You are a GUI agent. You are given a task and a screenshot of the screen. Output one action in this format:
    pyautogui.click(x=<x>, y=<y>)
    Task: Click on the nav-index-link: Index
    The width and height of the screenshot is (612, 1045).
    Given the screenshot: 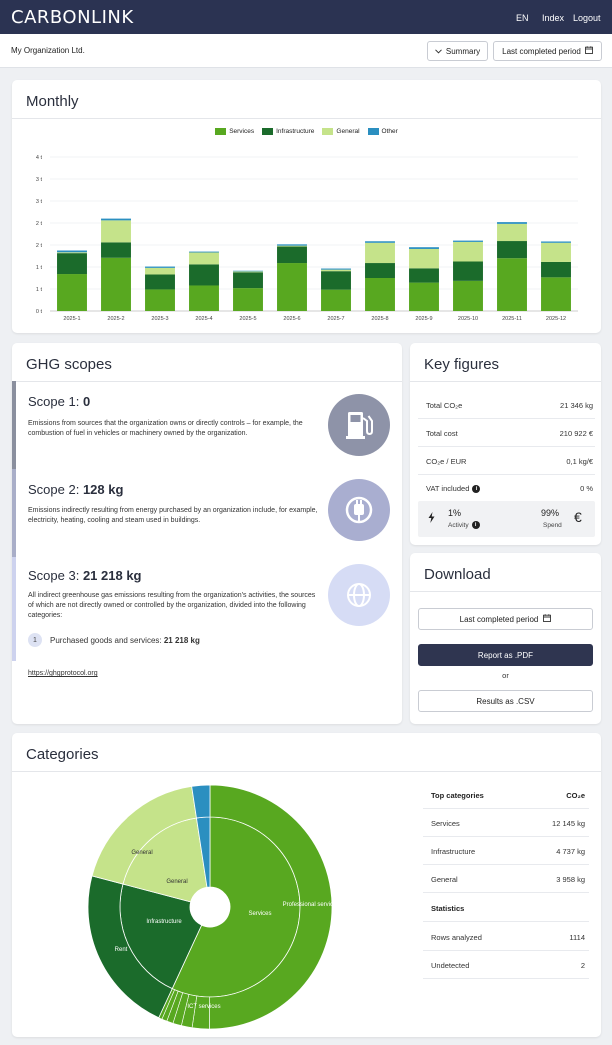 What is the action you would take?
    pyautogui.click(x=553, y=18)
    